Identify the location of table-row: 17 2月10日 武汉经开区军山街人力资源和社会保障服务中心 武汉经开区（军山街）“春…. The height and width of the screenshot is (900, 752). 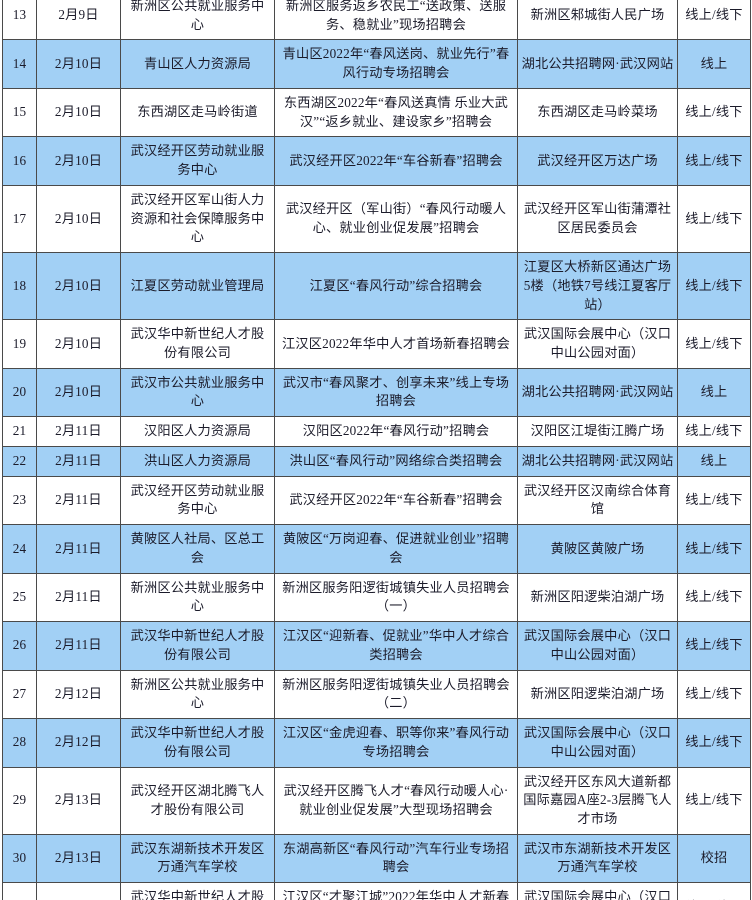
(376, 219).